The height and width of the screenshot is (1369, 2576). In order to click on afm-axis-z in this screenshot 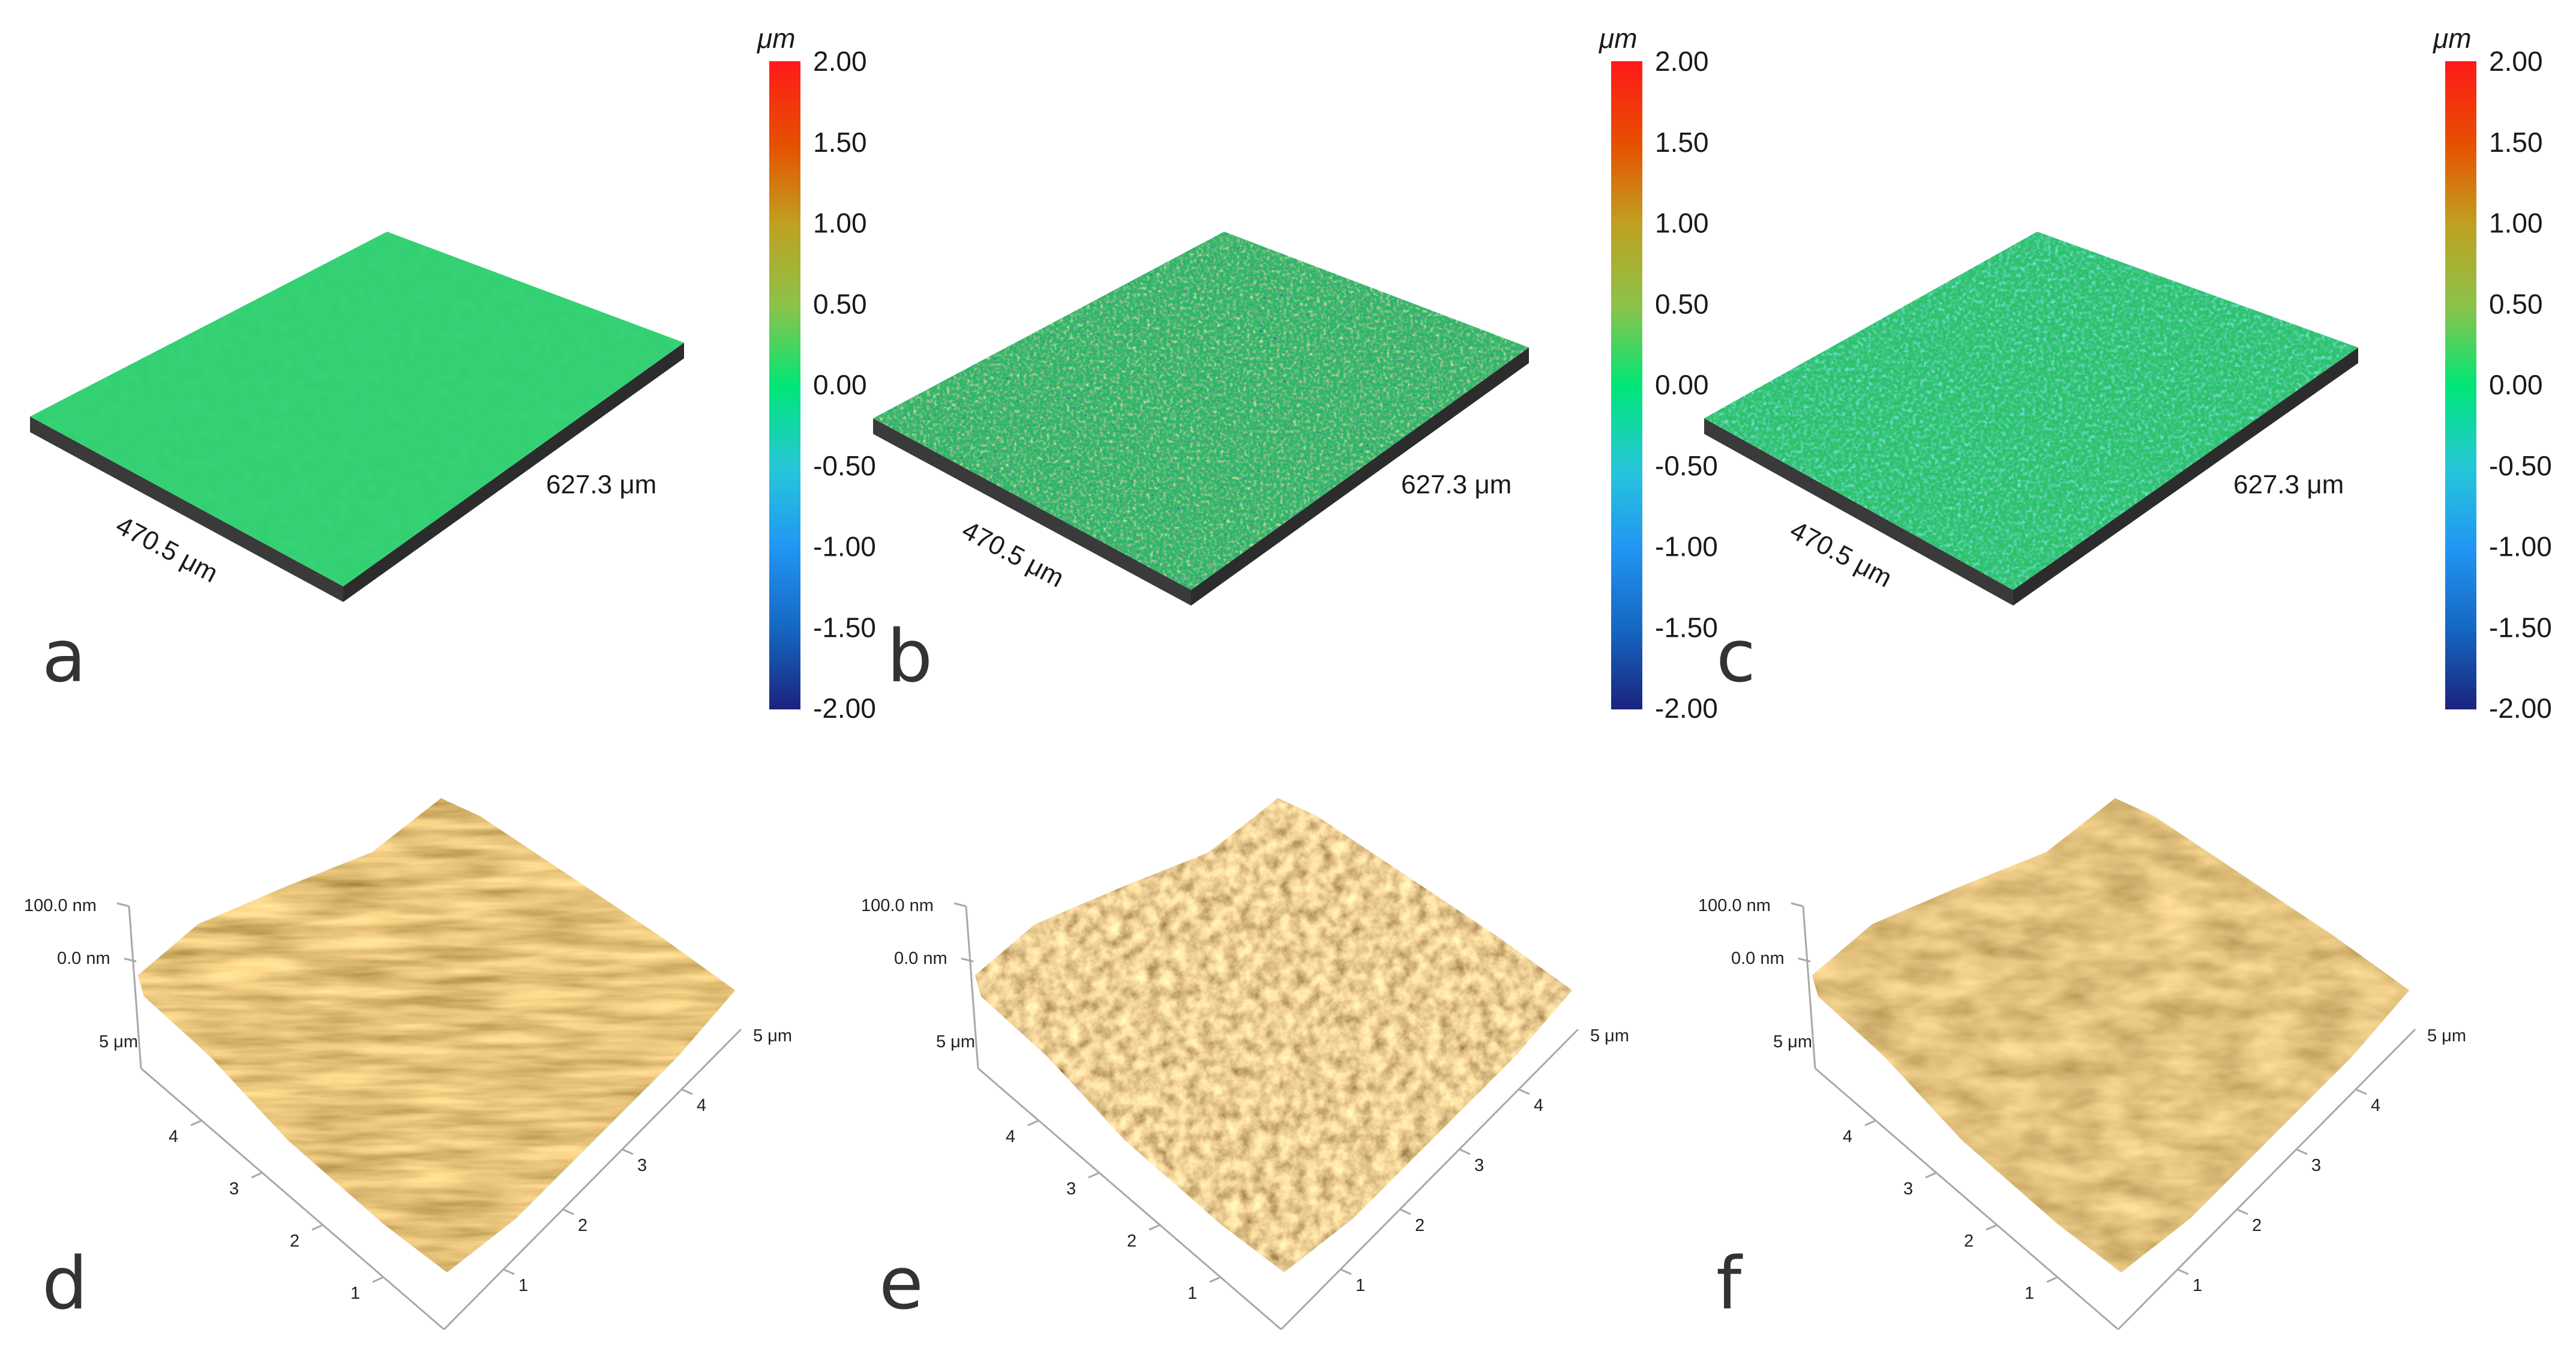, I will do `click(1809, 988)`.